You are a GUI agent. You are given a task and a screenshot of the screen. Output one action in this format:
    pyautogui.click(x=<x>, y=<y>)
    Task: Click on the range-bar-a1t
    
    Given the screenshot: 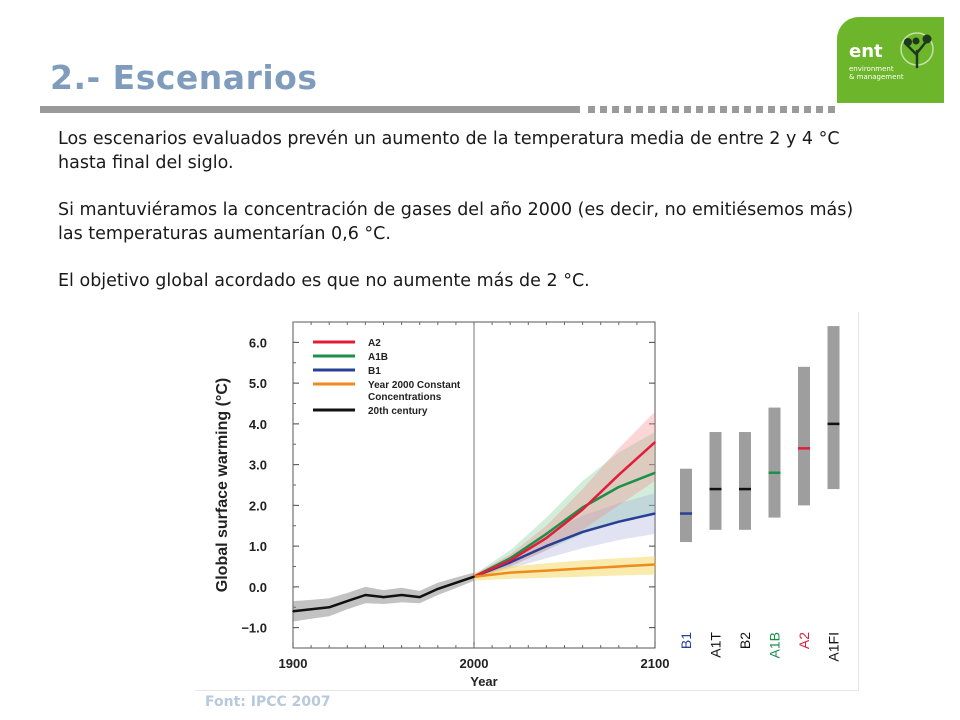 What is the action you would take?
    pyautogui.click(x=715, y=481)
    